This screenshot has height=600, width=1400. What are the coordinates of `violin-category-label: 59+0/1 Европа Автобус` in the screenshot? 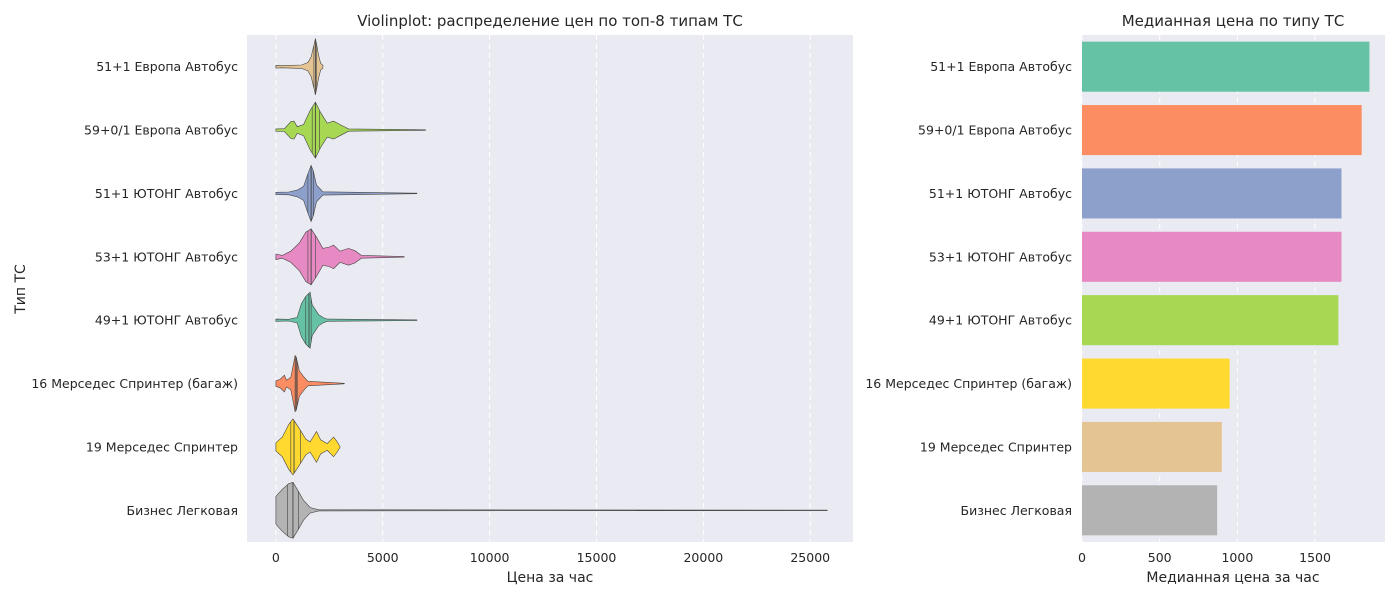 It's located at (161, 130).